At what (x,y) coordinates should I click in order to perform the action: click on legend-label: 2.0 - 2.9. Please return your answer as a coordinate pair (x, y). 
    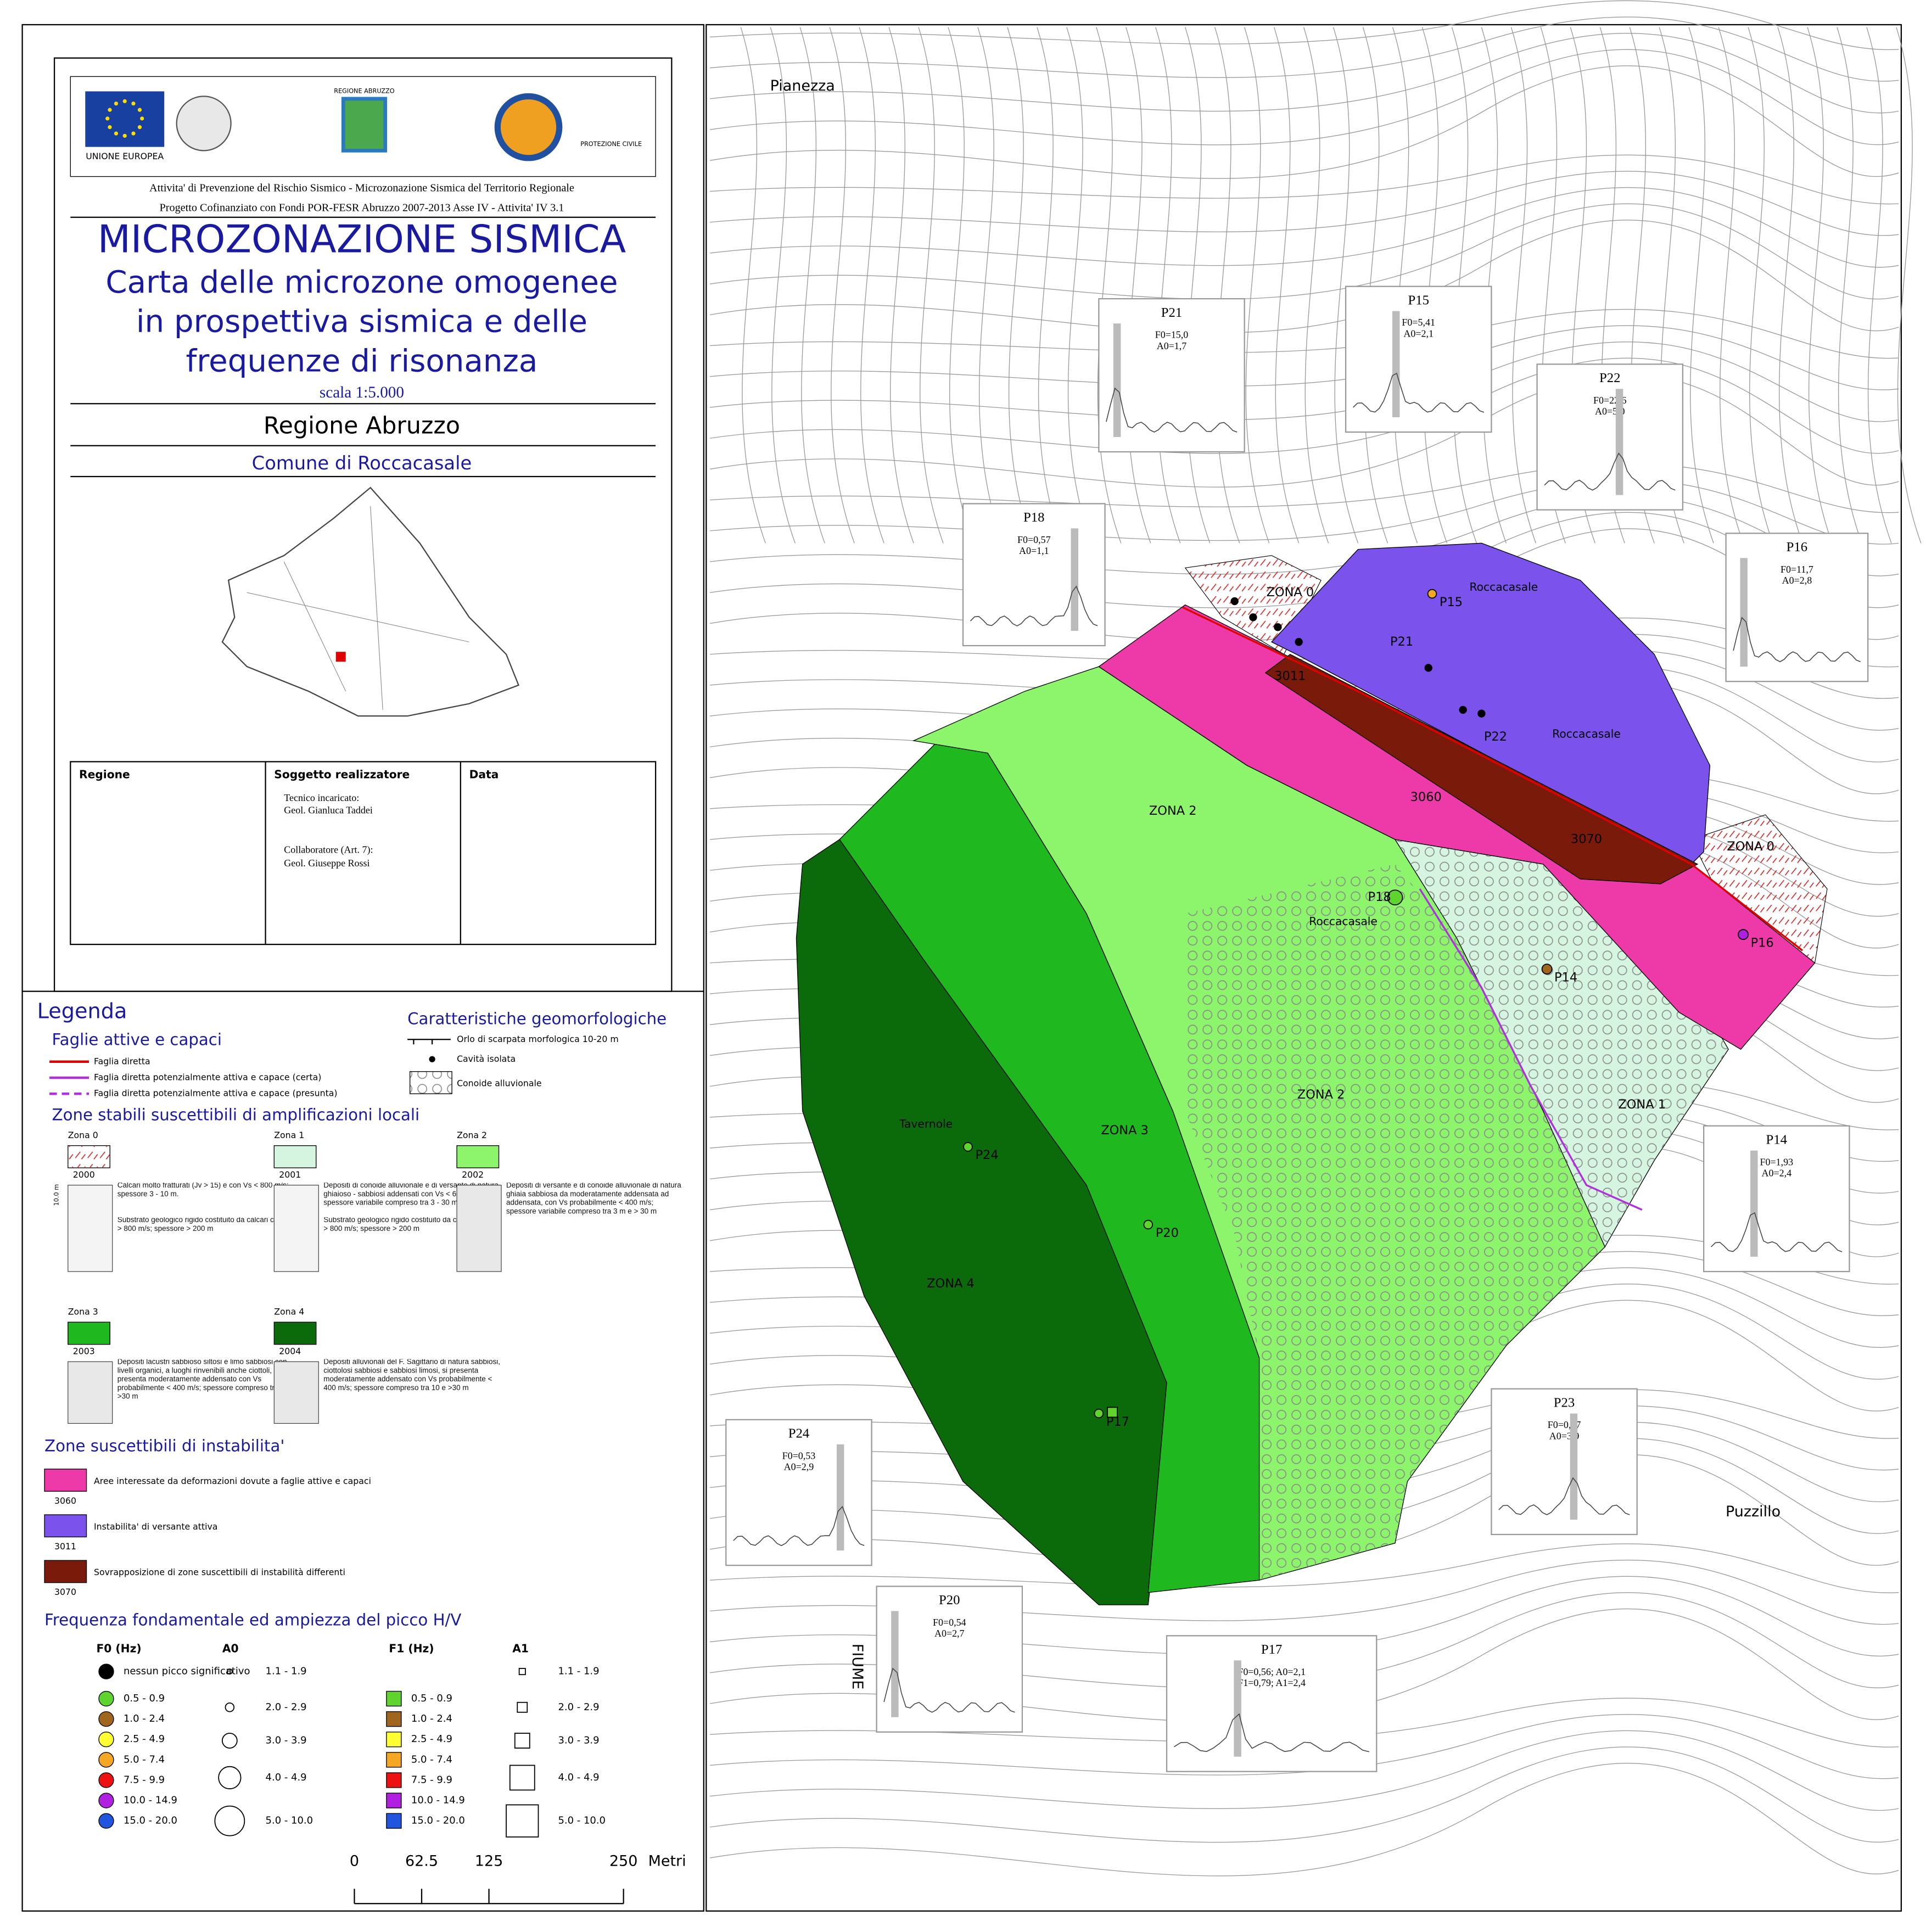
    Looking at the image, I should click on (286, 1707).